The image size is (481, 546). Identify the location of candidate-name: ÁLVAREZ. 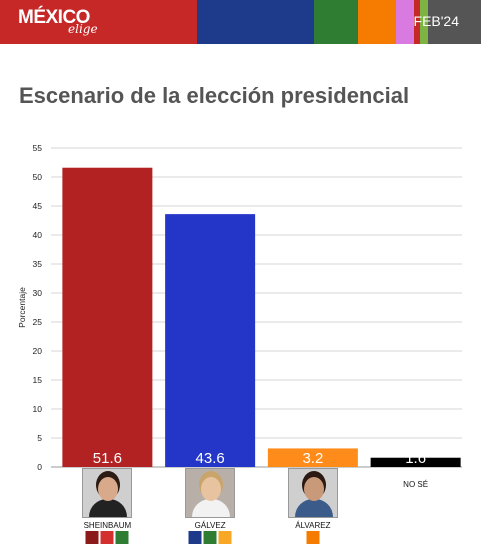
(313, 525).